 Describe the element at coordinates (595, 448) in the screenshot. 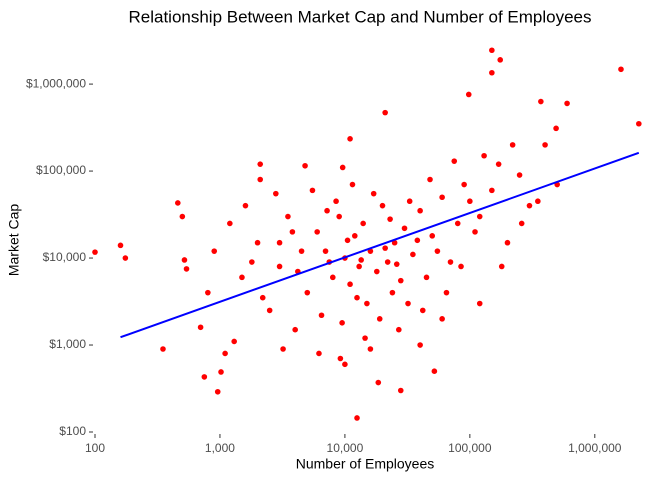

I see `x-tick-label: 1,000,000` at that location.